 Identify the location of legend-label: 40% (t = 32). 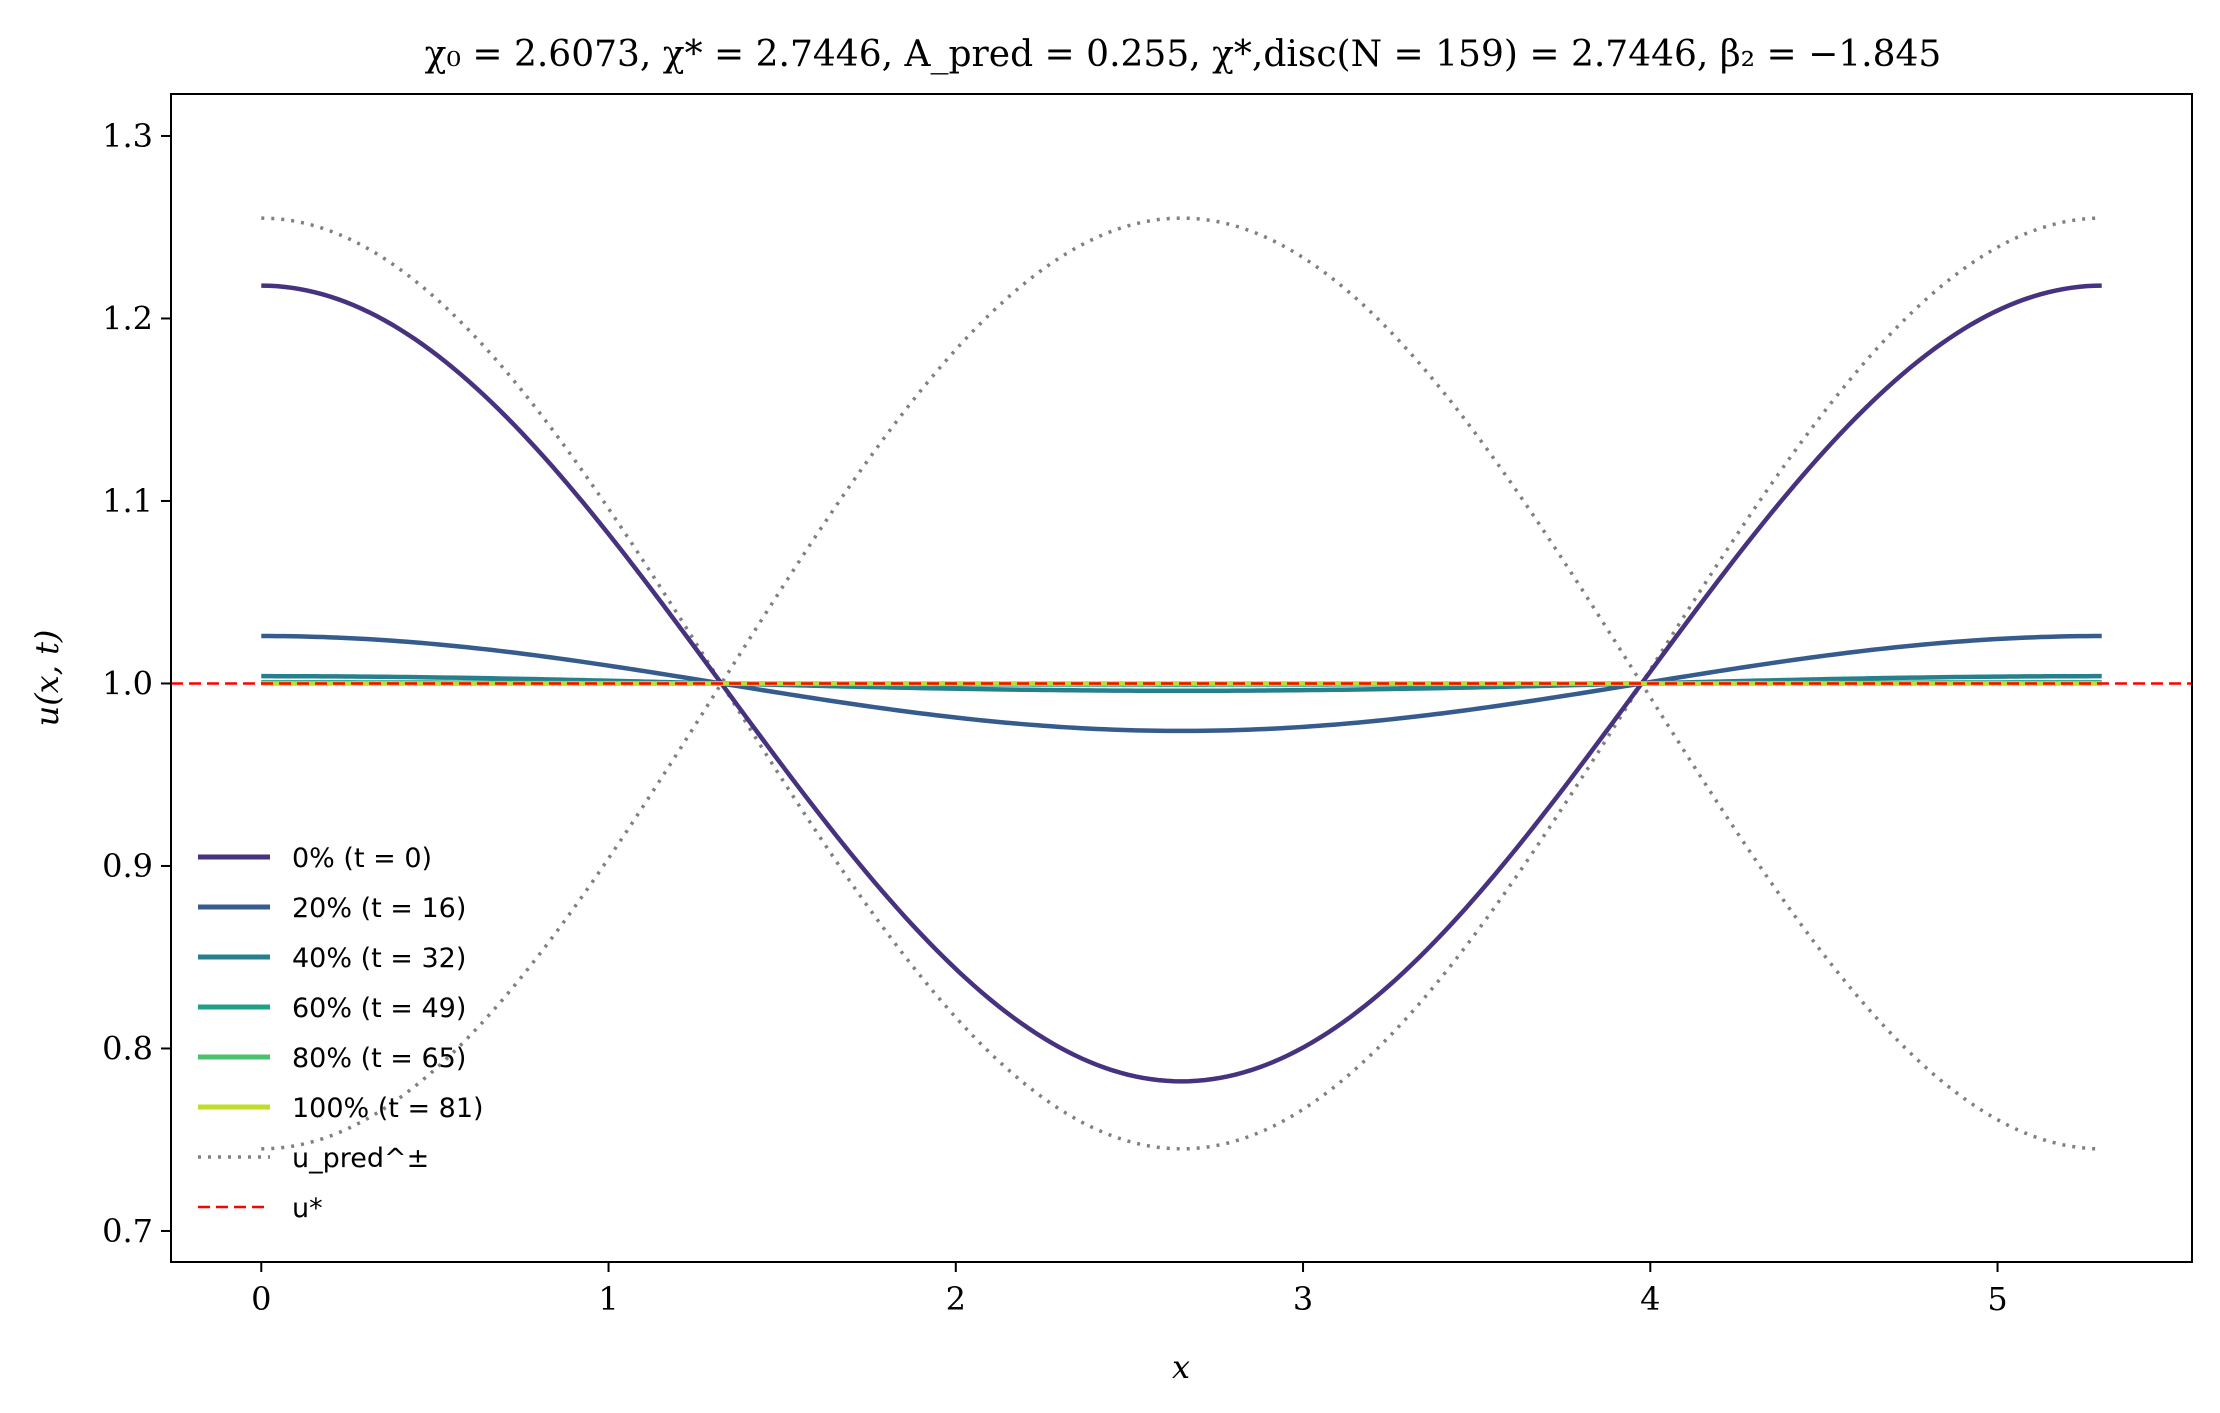
(379, 958).